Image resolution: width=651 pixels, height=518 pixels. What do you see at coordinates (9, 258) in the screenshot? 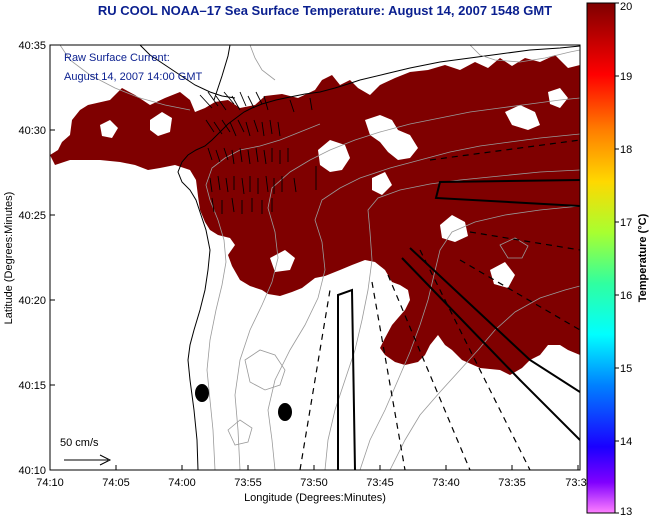
I see `y-axis-label: Latitude (Degrees:Minutes)` at bounding box center [9, 258].